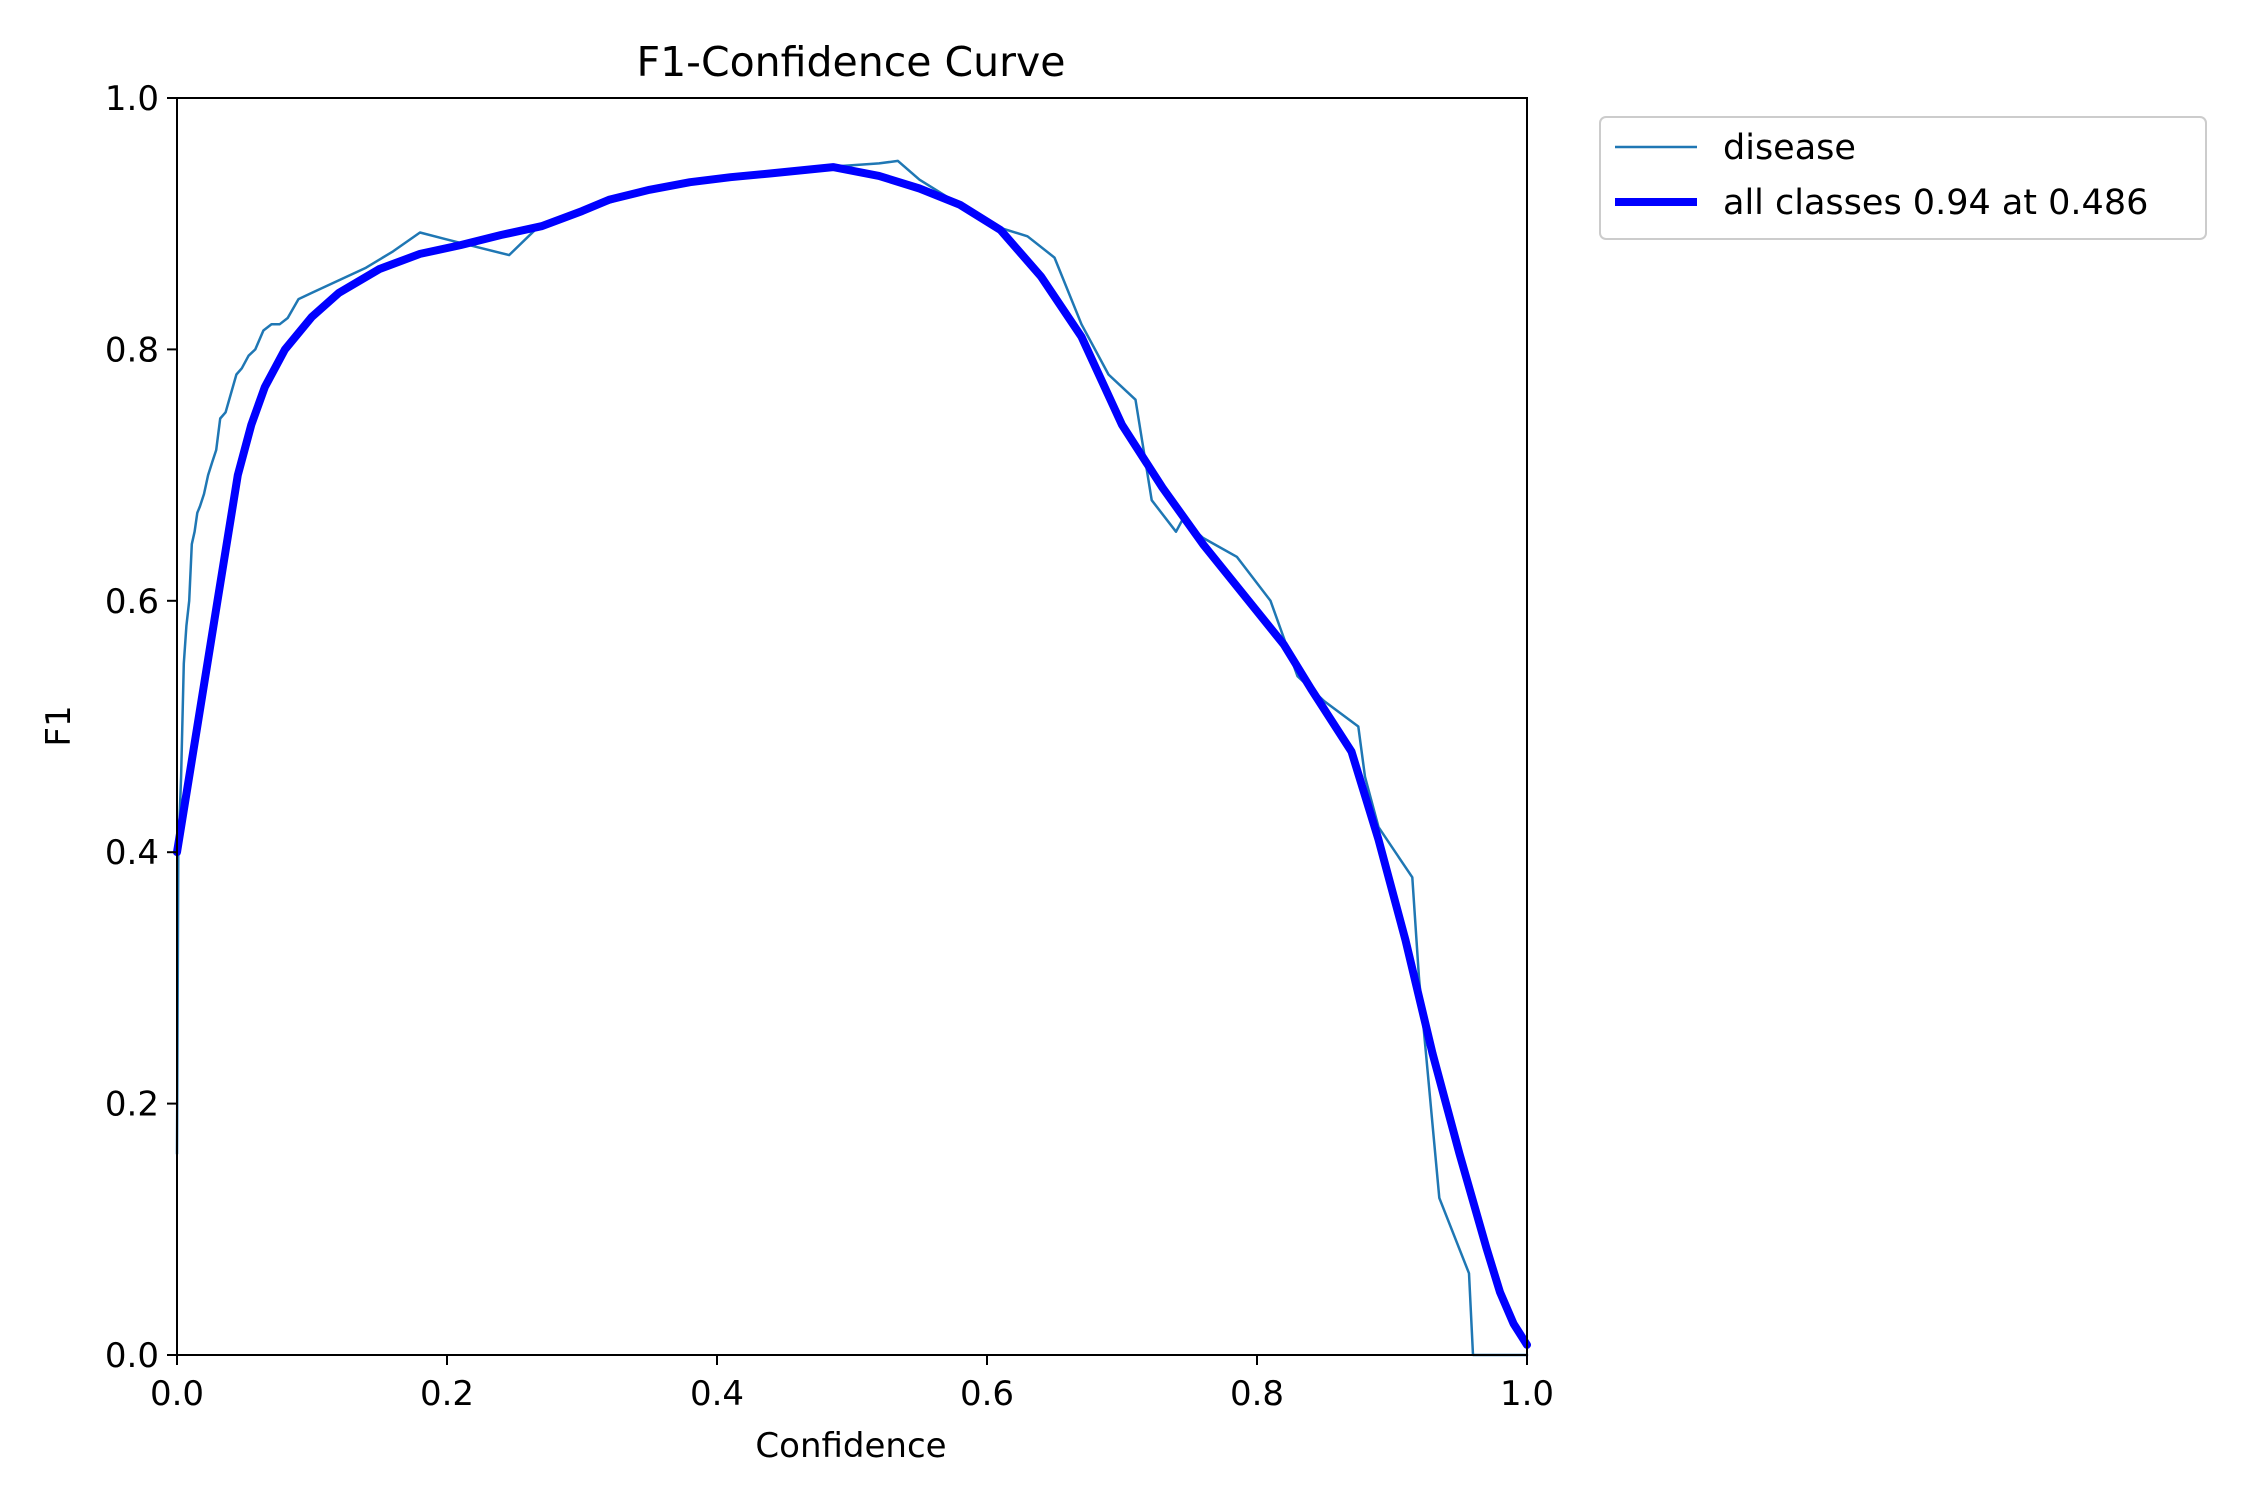 The width and height of the screenshot is (2250, 1500). What do you see at coordinates (59, 725) in the screenshot?
I see `y-axis-label: F1` at bounding box center [59, 725].